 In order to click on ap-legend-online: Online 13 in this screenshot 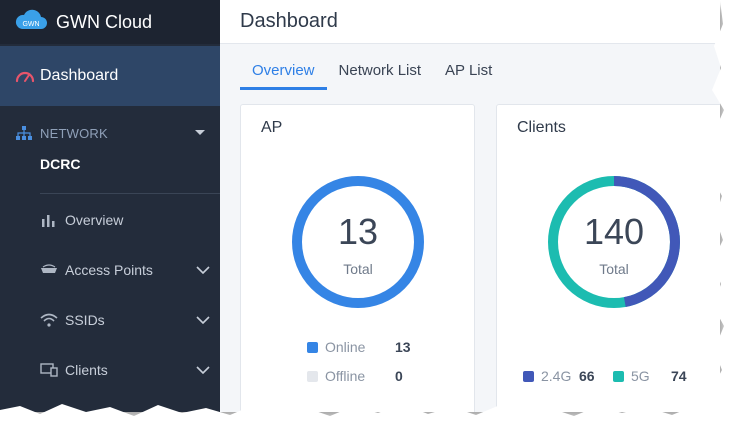, I will do `click(359, 347)`.